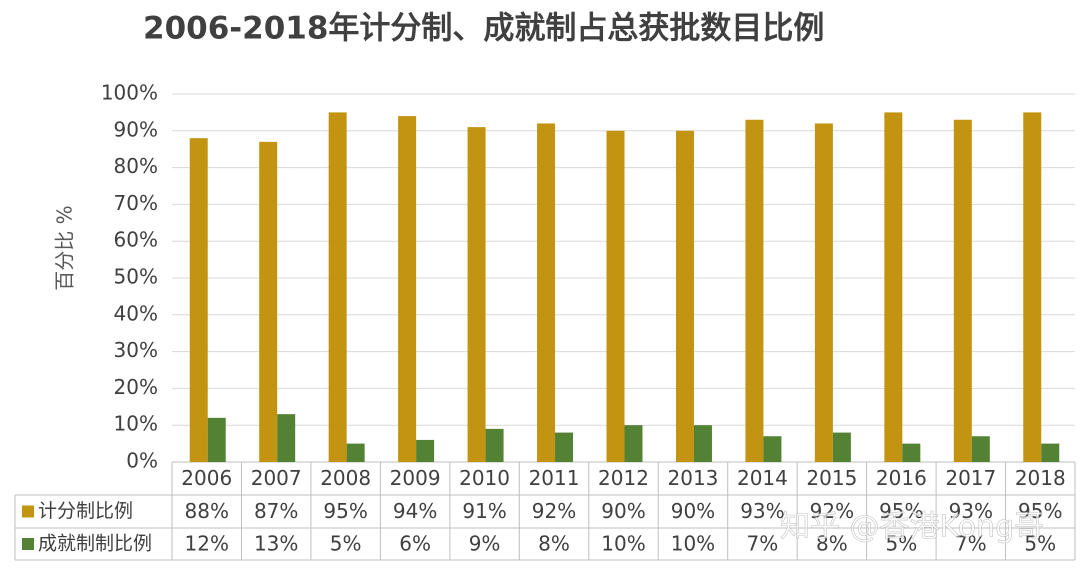 The width and height of the screenshot is (1082, 578). What do you see at coordinates (276, 544) in the screenshot?
I see `table-value: 13%` at bounding box center [276, 544].